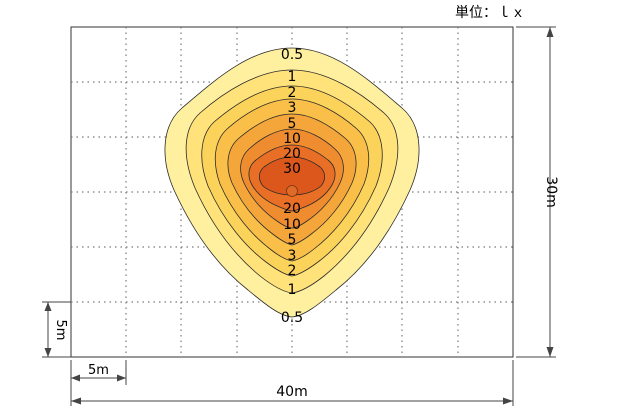 The image size is (620, 420). I want to click on contour-label-north: 5, so click(292, 124).